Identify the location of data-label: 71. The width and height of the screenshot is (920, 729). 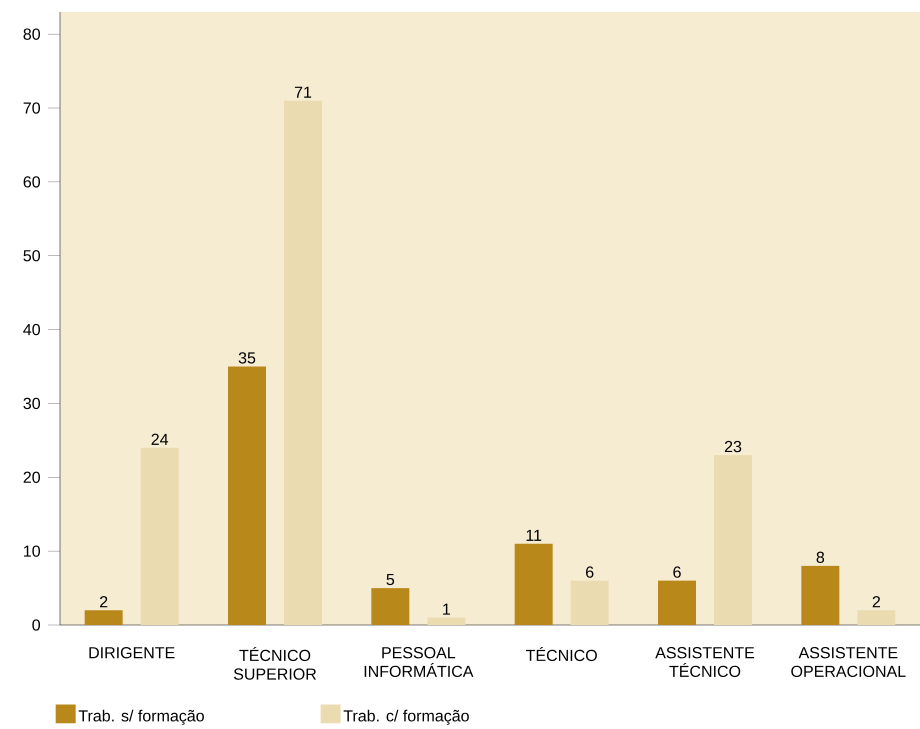
(303, 92).